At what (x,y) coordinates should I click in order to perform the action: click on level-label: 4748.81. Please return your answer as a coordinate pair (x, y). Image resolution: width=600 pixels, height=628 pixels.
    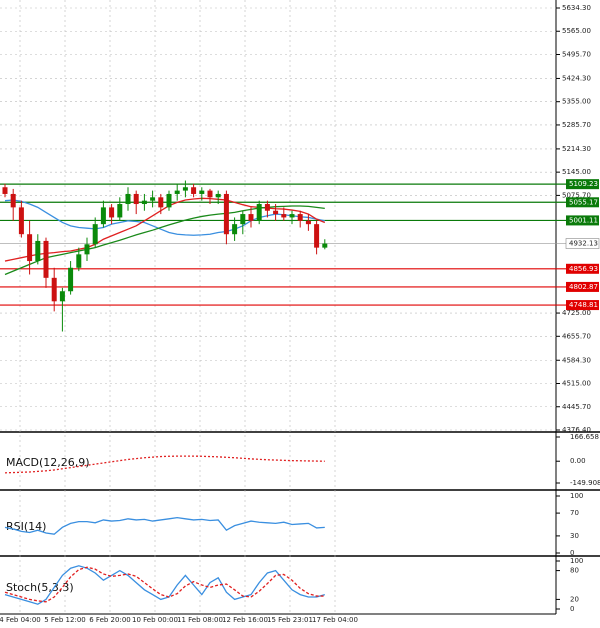
    Looking at the image, I should click on (583, 305).